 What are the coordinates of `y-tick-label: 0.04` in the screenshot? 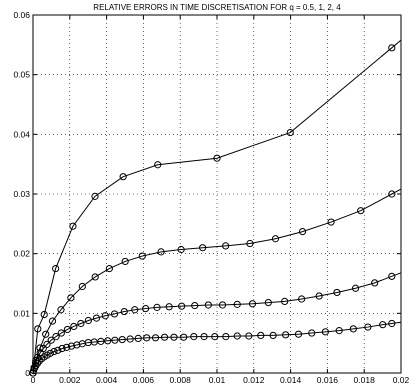 It's located at (21, 134).